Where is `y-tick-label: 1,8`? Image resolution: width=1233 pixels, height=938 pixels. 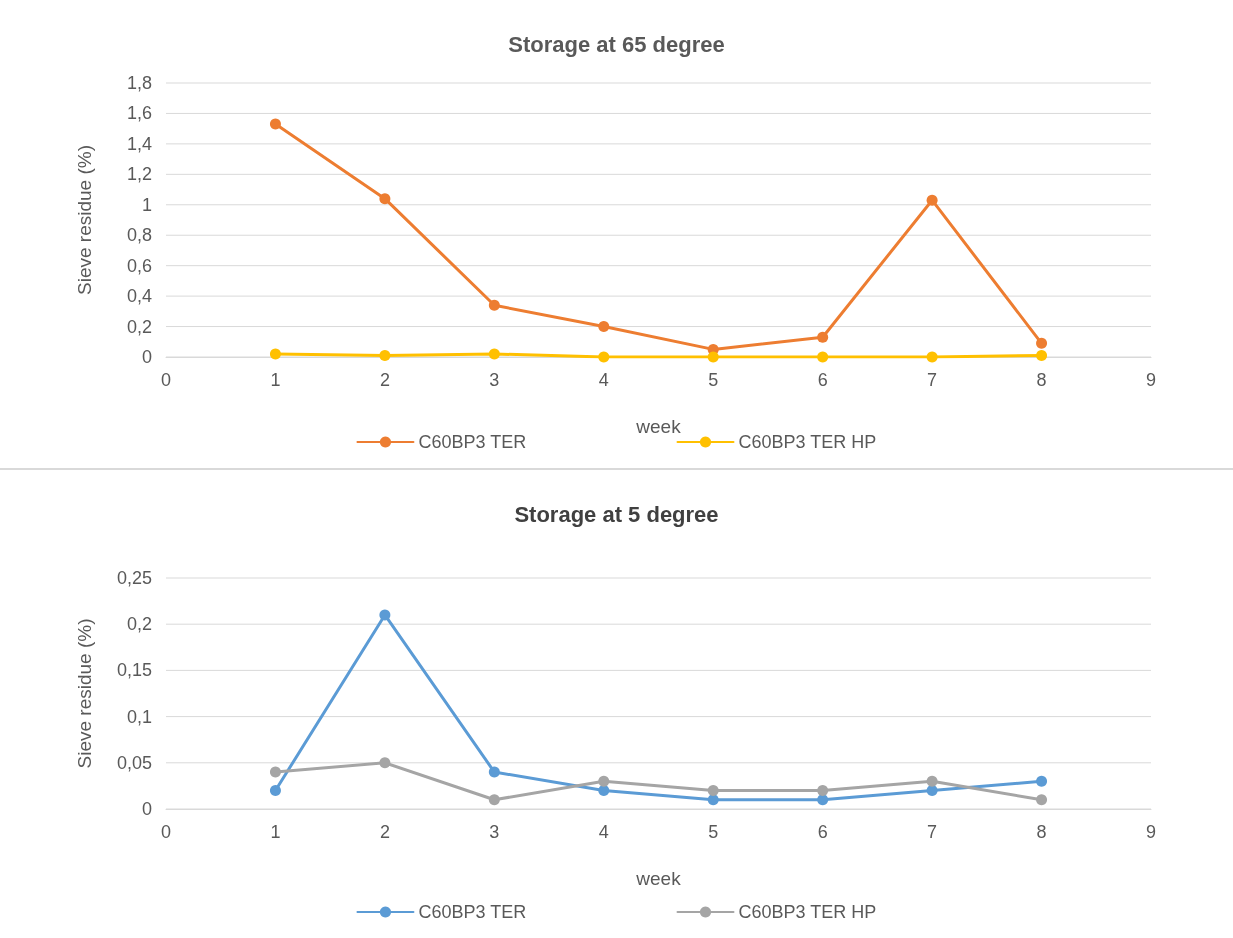
y-tick-label: 1,8 is located at coordinates (139, 83).